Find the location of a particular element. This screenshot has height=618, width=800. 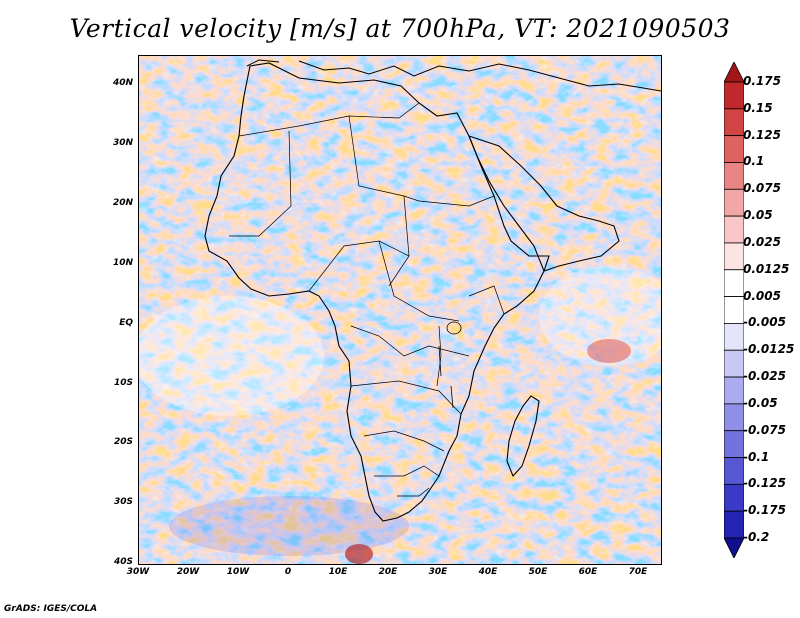

colorbar-level-label: 0.15 is located at coordinates (758, 107).